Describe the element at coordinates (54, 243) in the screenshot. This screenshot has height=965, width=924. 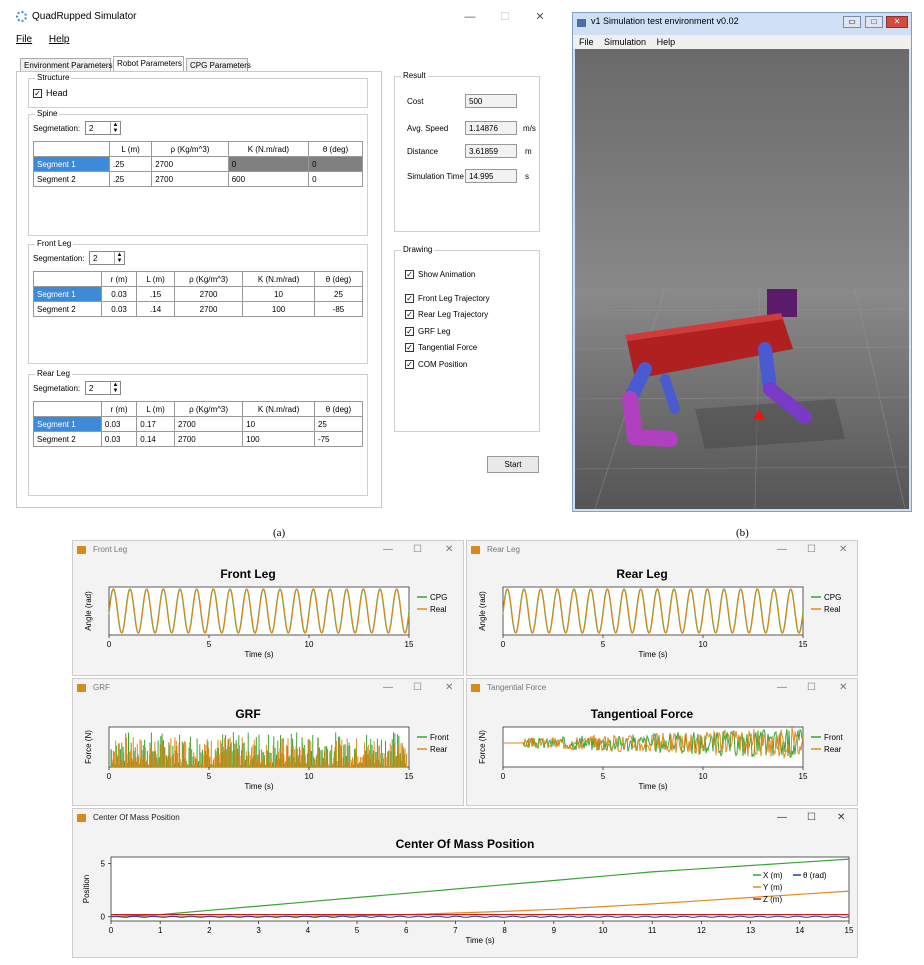
I see `front-leg-label: Front Leg` at that location.